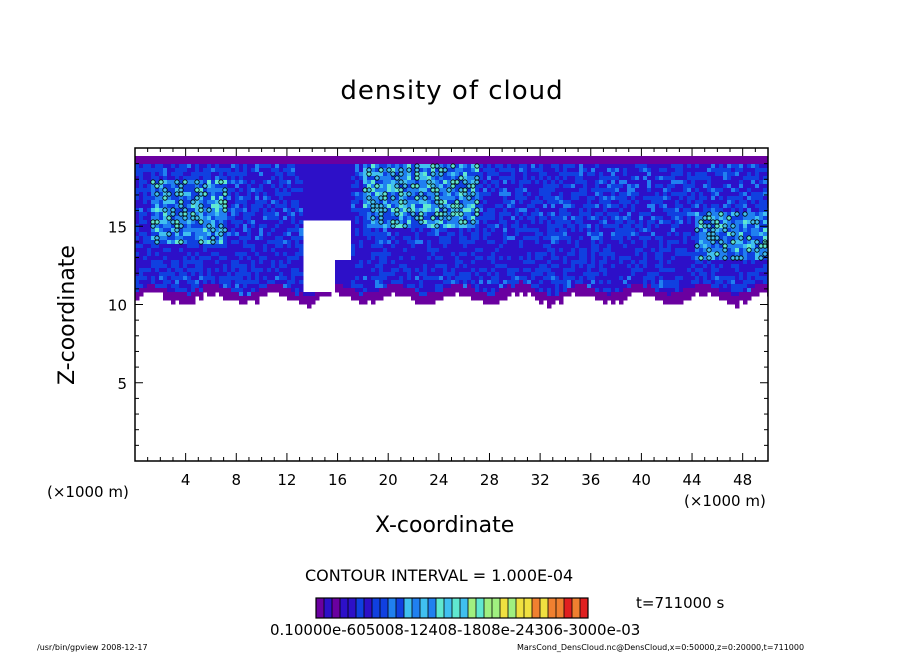 The image size is (904, 654). I want to click on x-tick-label: 28, so click(489, 480).